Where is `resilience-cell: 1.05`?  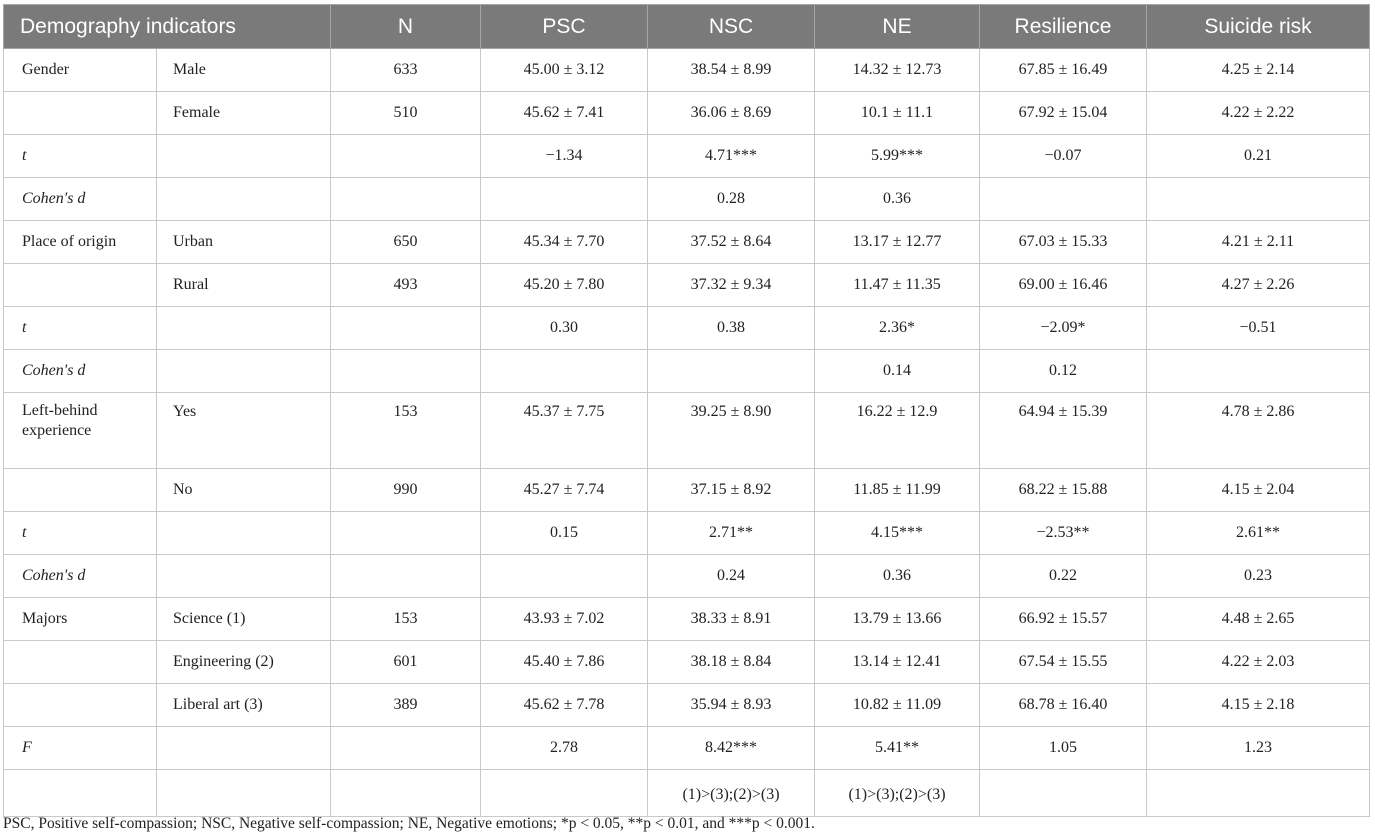 resilience-cell: 1.05 is located at coordinates (1063, 748).